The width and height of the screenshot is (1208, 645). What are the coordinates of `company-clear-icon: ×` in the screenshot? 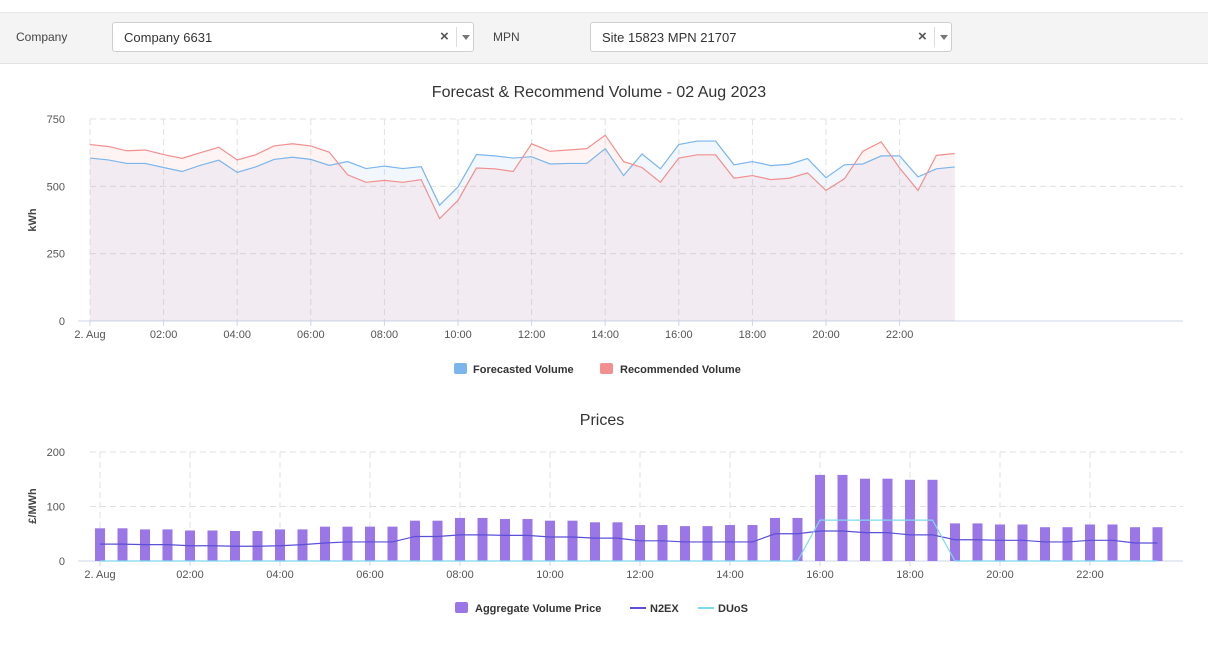 It's located at (444, 36).